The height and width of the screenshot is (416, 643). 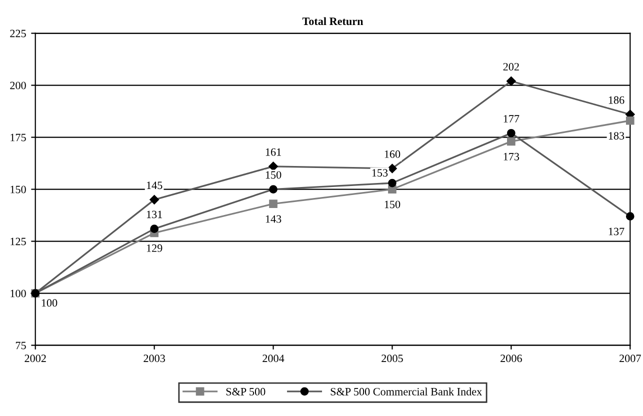 I want to click on data-label: 173, so click(x=512, y=156).